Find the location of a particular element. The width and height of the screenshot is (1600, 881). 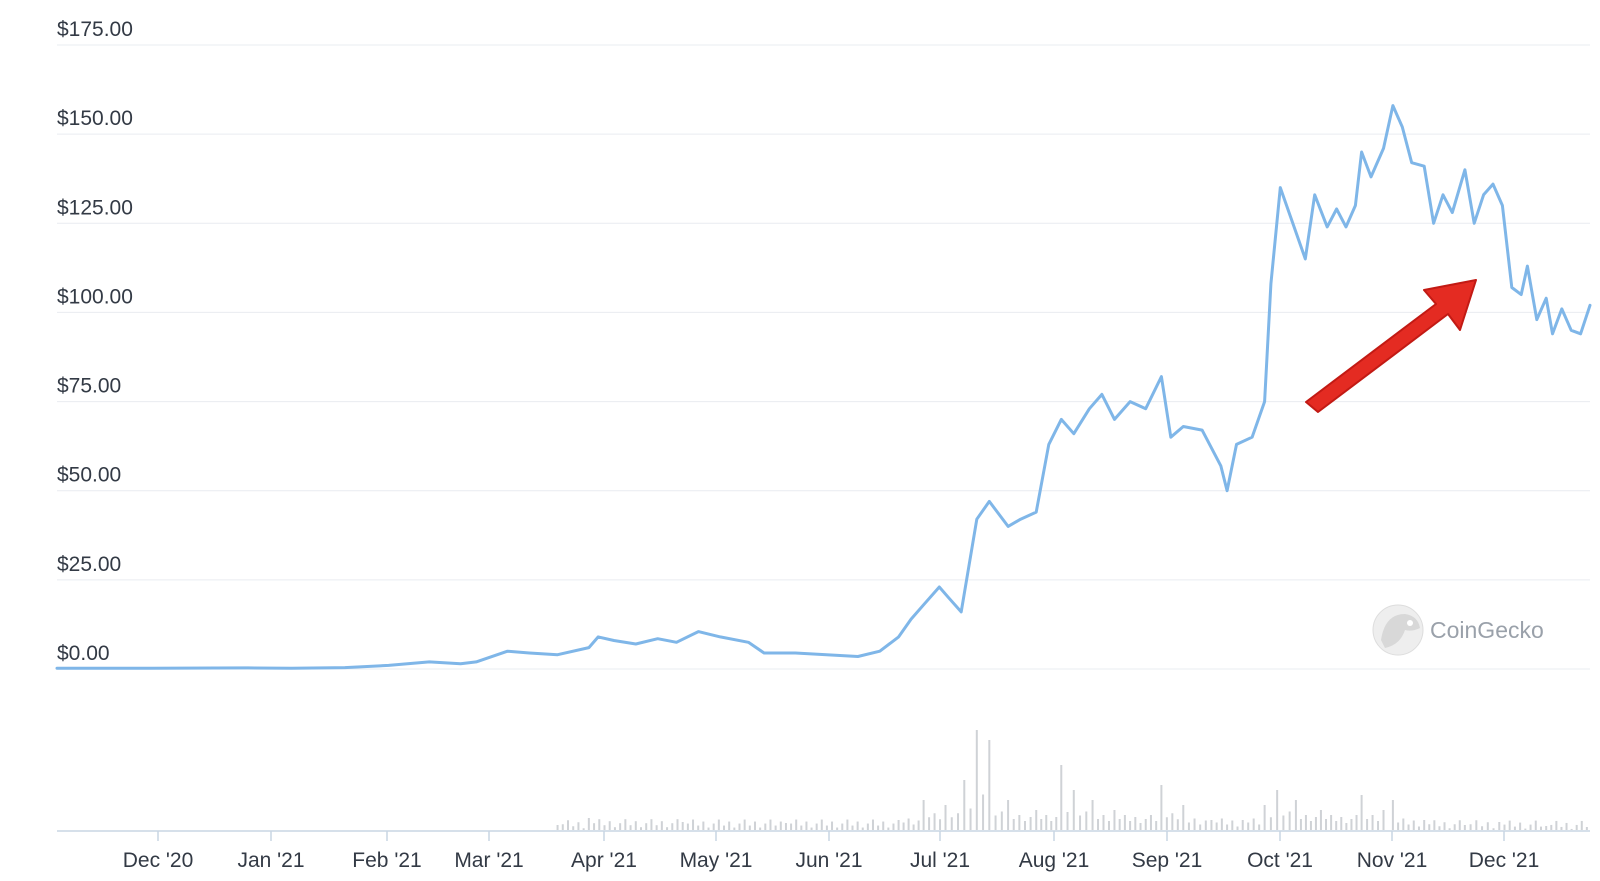

y-tick-label: $50.00 is located at coordinates (89, 475).